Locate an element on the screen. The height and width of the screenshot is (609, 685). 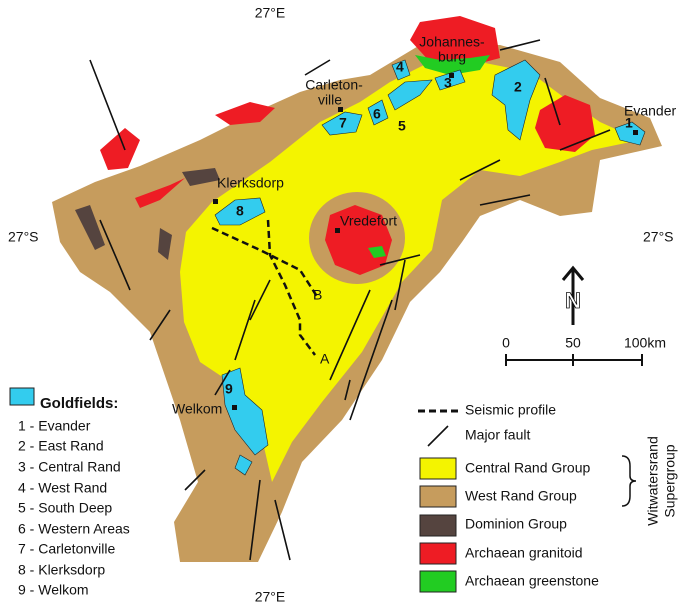
granitoid-west is located at coordinates (187, 155).